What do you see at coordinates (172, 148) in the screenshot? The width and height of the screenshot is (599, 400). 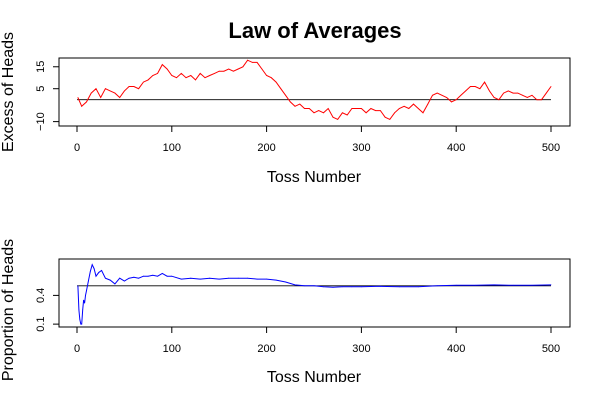 I see `excess-x-tick-label: 100` at bounding box center [172, 148].